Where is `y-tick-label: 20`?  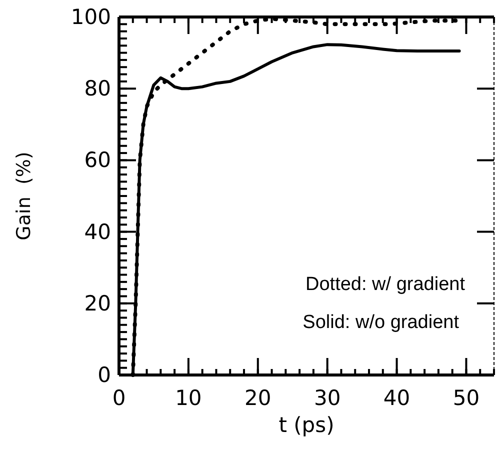
y-tick-label: 20 is located at coordinates (97, 303).